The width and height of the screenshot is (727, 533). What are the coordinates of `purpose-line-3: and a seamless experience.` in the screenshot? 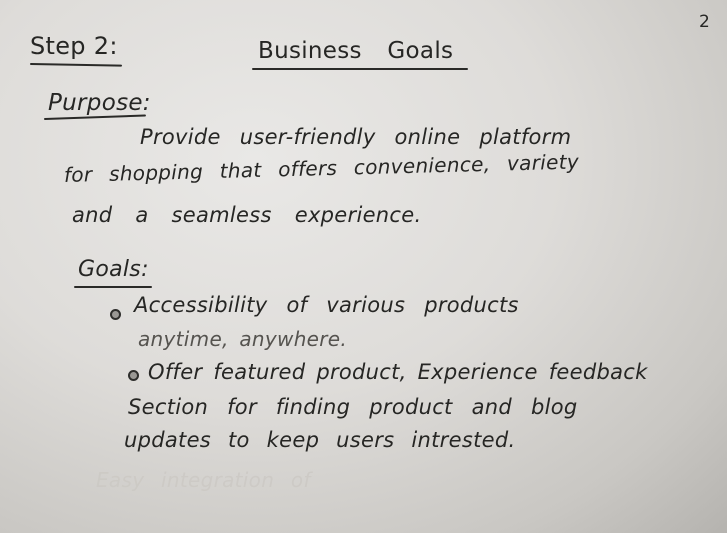 It's located at (247, 215).